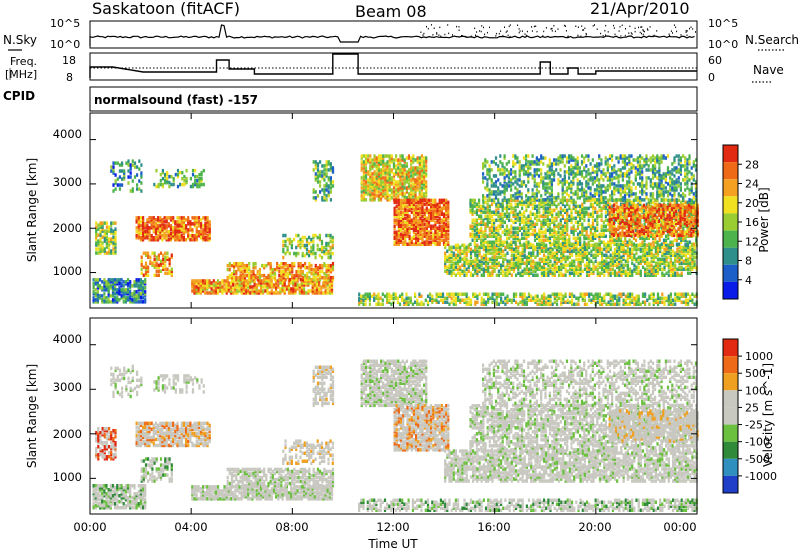  What do you see at coordinates (19, 96) in the screenshot?
I see `cpid-label: CPID` at bounding box center [19, 96].